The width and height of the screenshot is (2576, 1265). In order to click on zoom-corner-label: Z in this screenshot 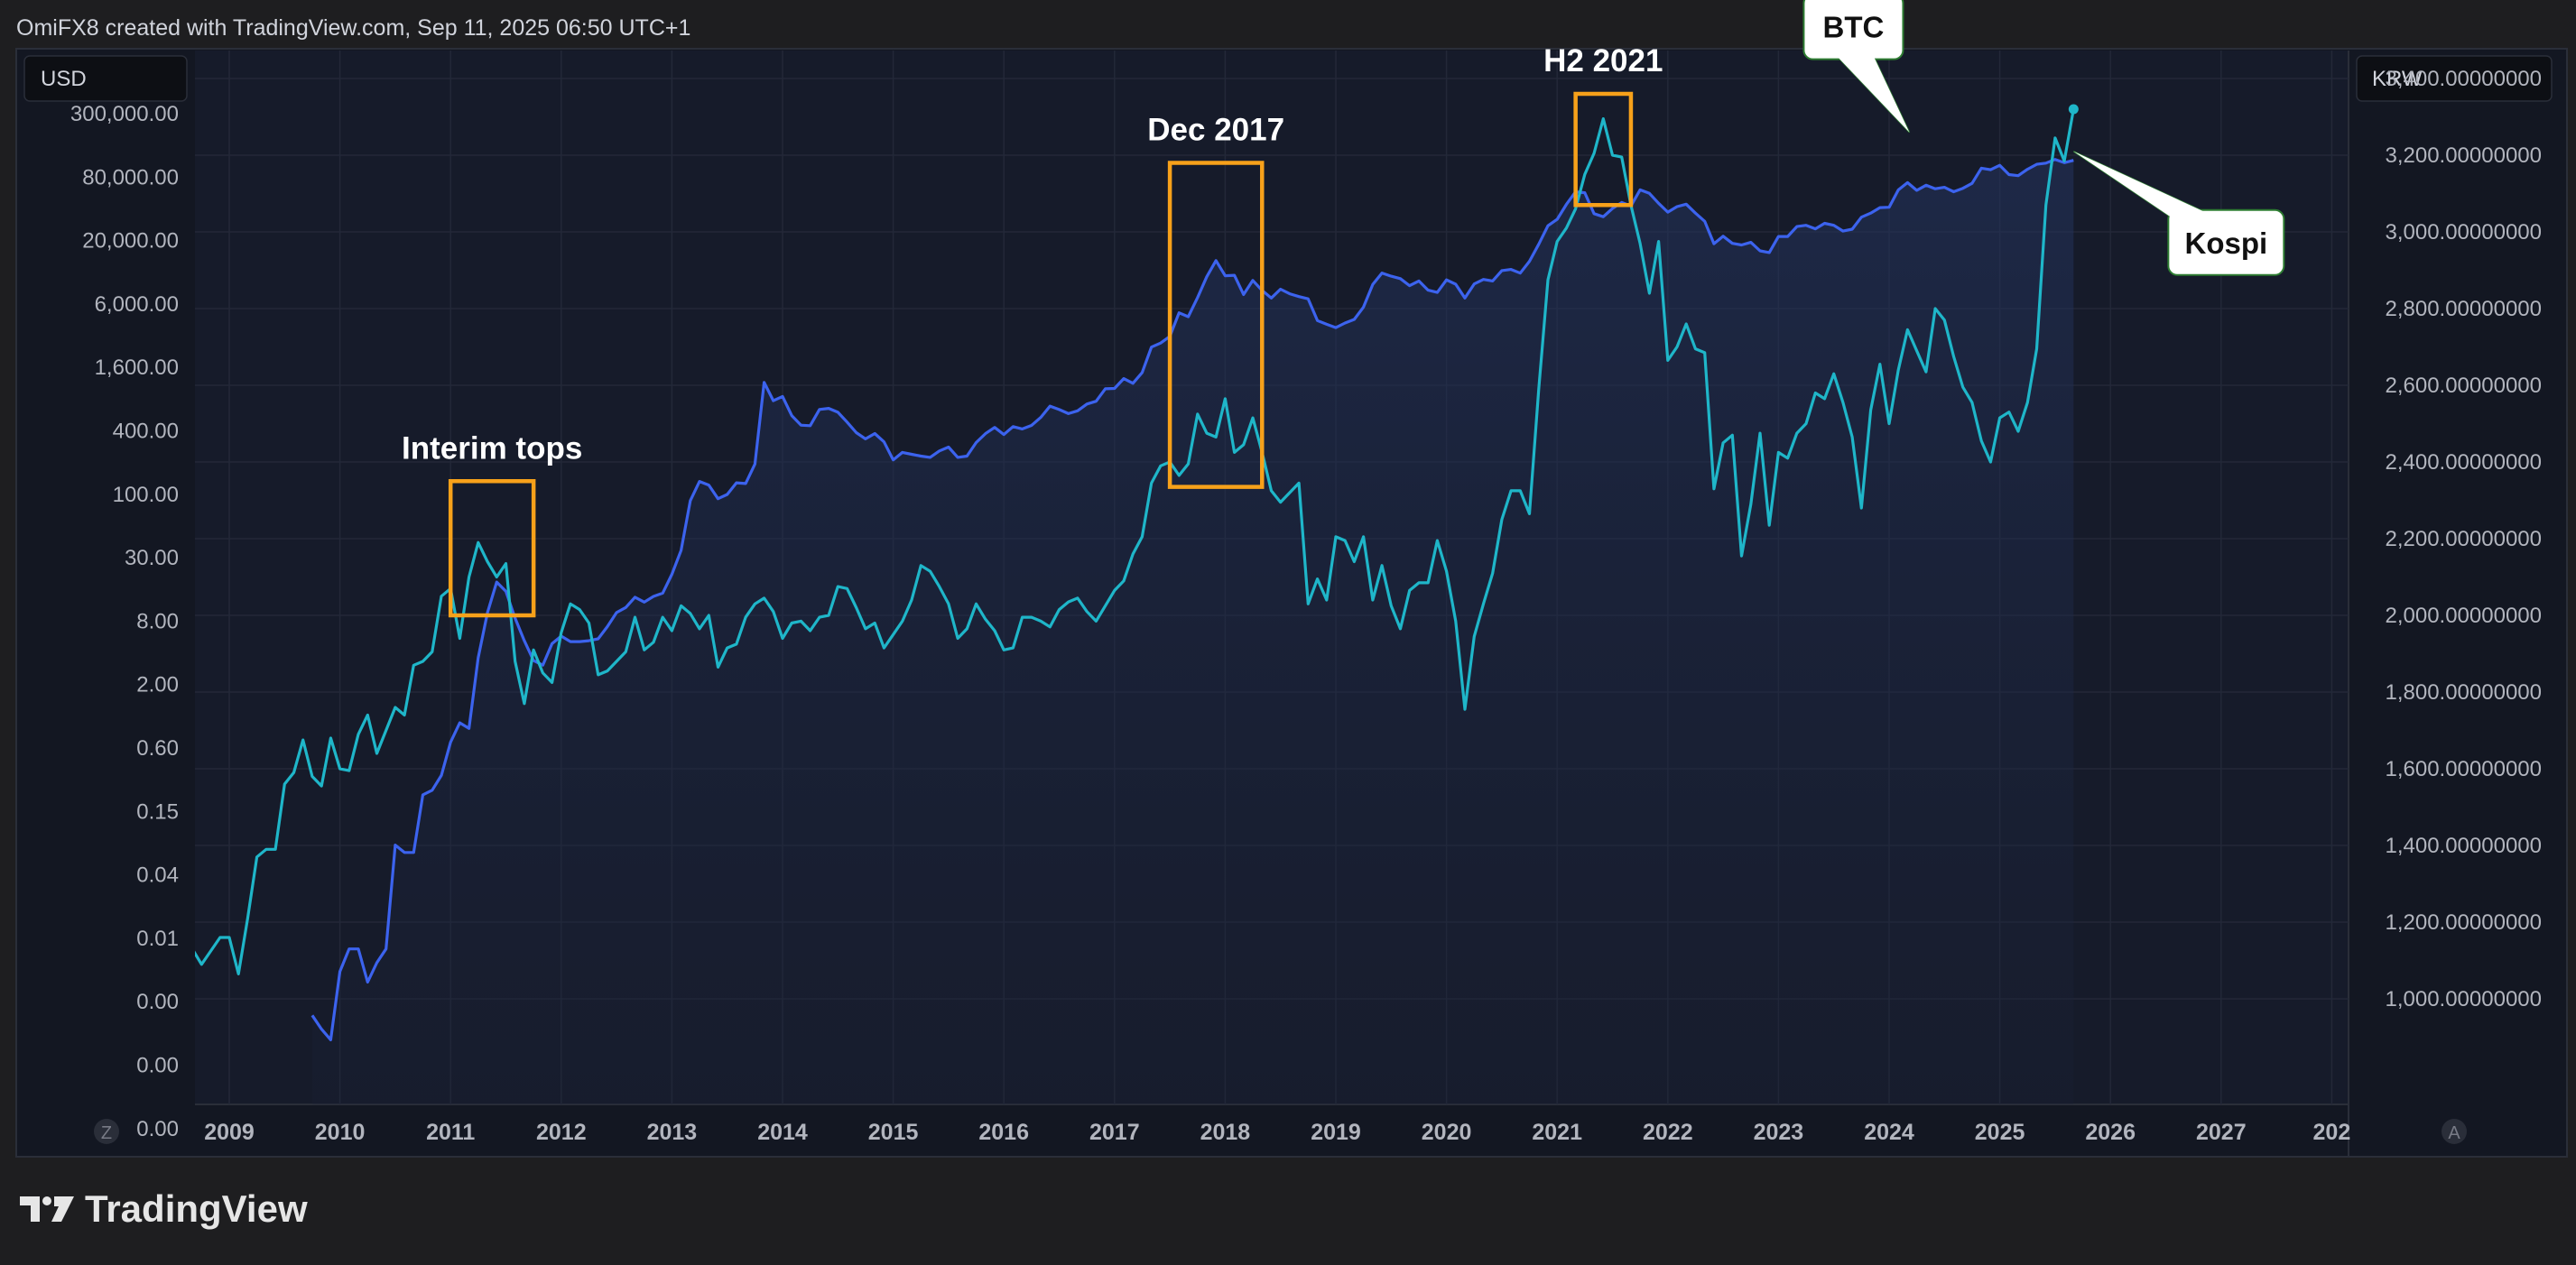, I will do `click(106, 1133)`.